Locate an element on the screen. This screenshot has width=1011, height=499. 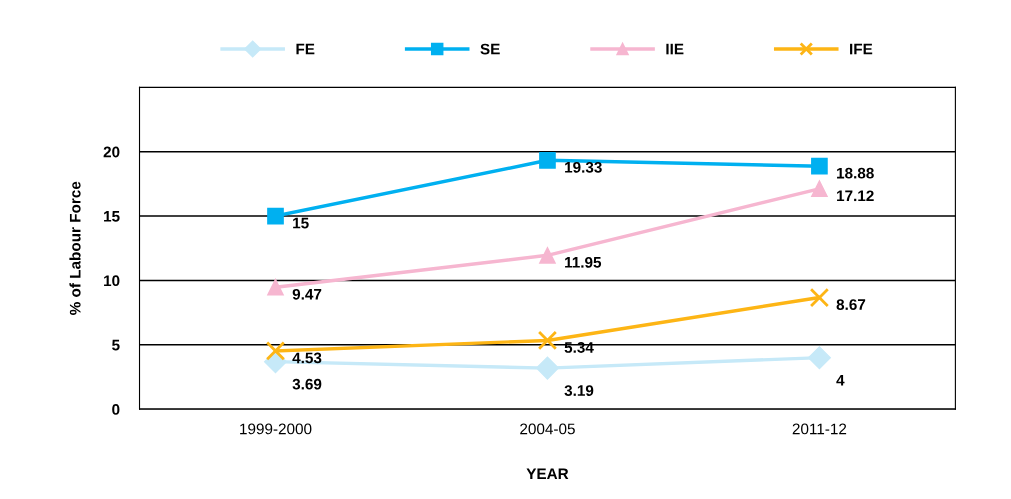
data-label: 3.19 is located at coordinates (579, 391).